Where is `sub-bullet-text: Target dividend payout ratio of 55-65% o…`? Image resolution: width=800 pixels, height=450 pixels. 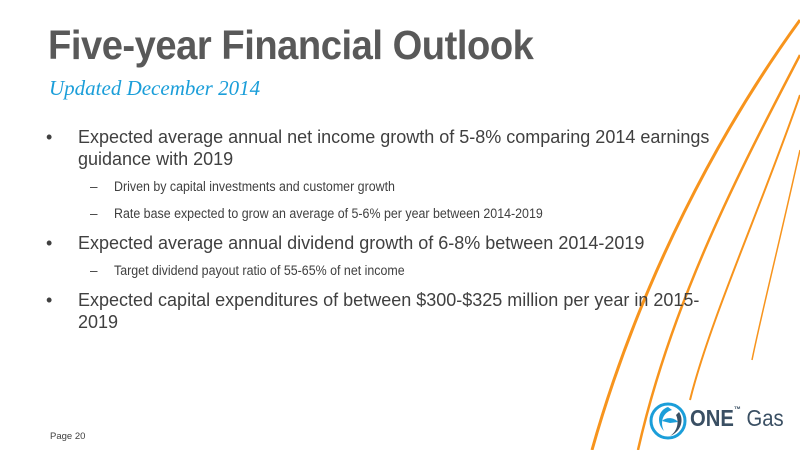
sub-bullet-text: Target dividend payout ratio of 55-65% o… is located at coordinates (259, 270).